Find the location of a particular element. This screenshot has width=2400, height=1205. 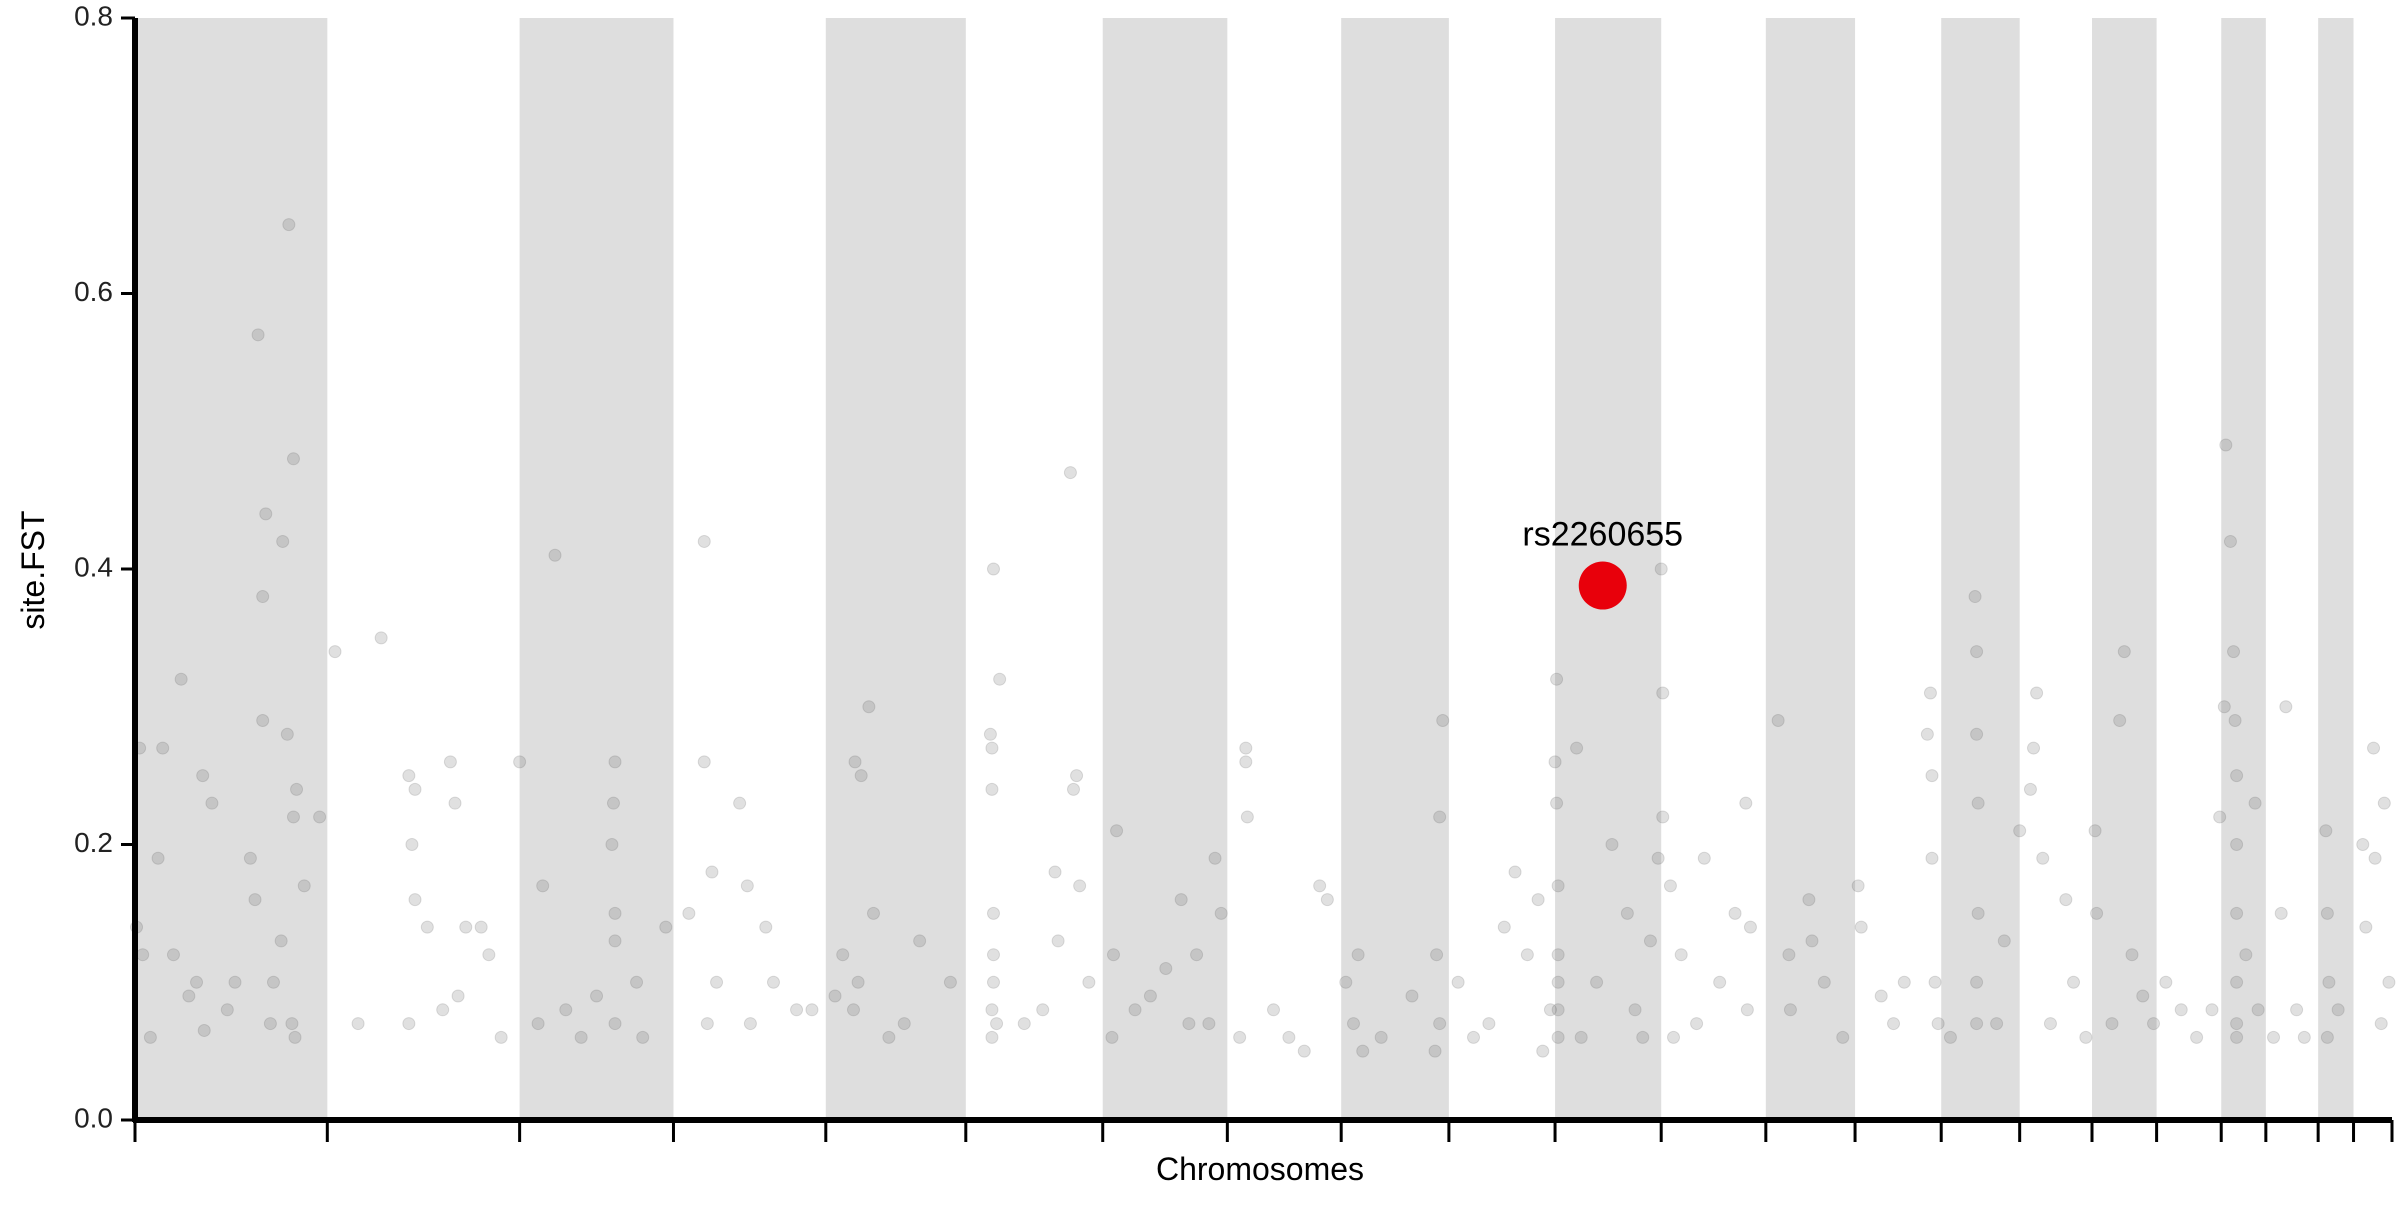

y-tick-label: 0.0 is located at coordinates (93, 1117).